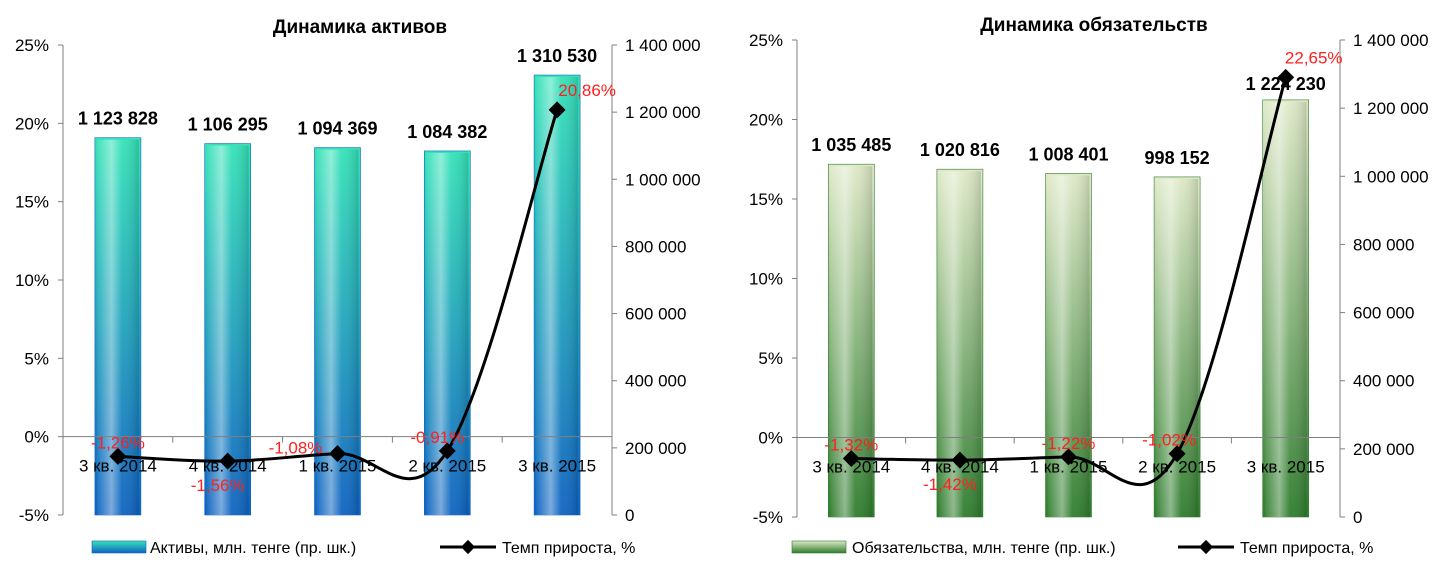 The width and height of the screenshot is (1448, 562). I want to click on bar-data-label: 1 008 401, so click(1068, 154).